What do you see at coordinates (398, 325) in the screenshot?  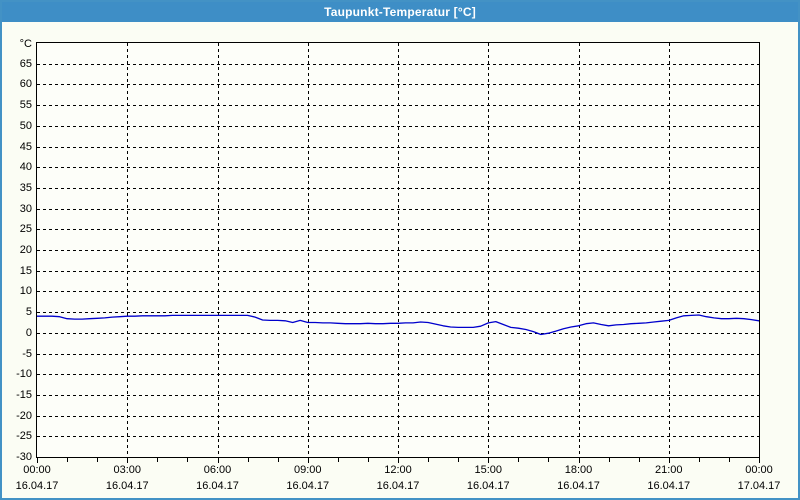 I see `temperature-line` at bounding box center [398, 325].